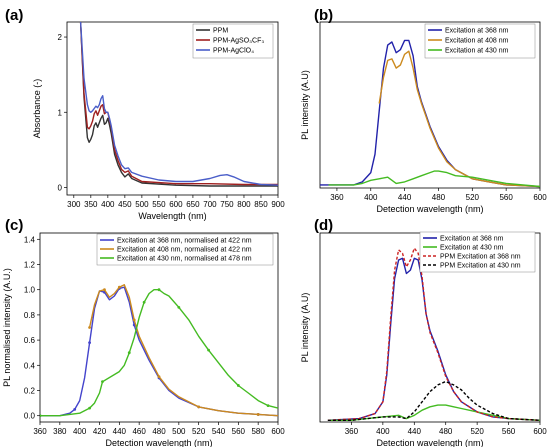 Image resolution: width=550 pixels, height=447 pixels. What do you see at coordinates (220, 31) in the screenshot?
I see `legend-label: PPM` at bounding box center [220, 31].